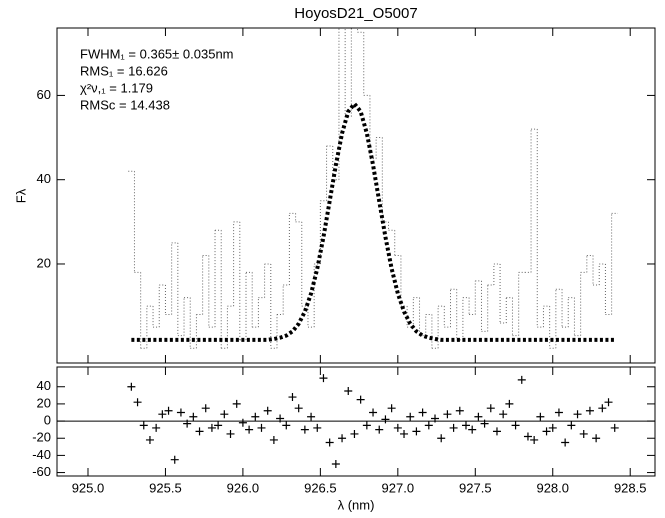 Image resolution: width=665 pixels, height=518 pixels. I want to click on x-tick-label: 928.0, so click(552, 487).